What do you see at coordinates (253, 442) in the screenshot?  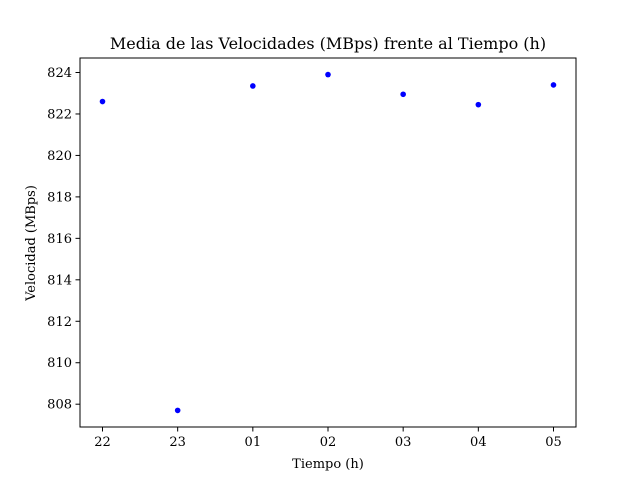 I see `x-tick-label: 01` at bounding box center [253, 442].